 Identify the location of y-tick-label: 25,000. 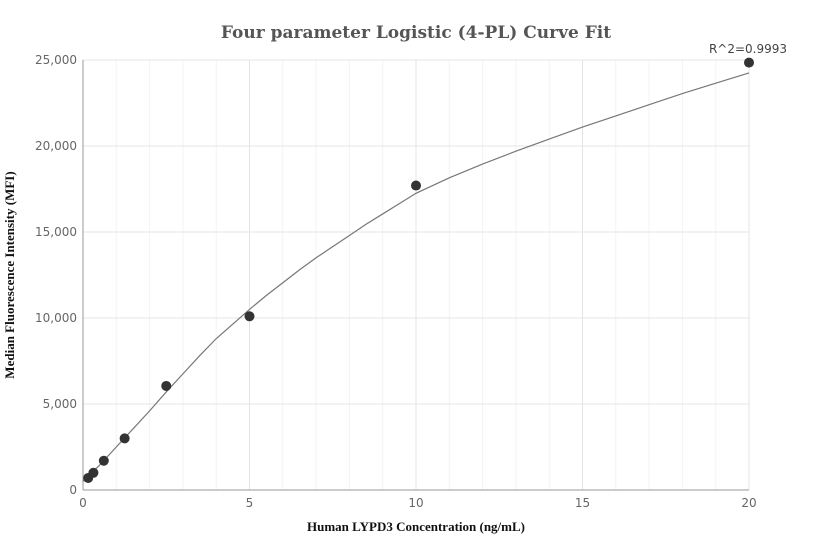
(56, 60).